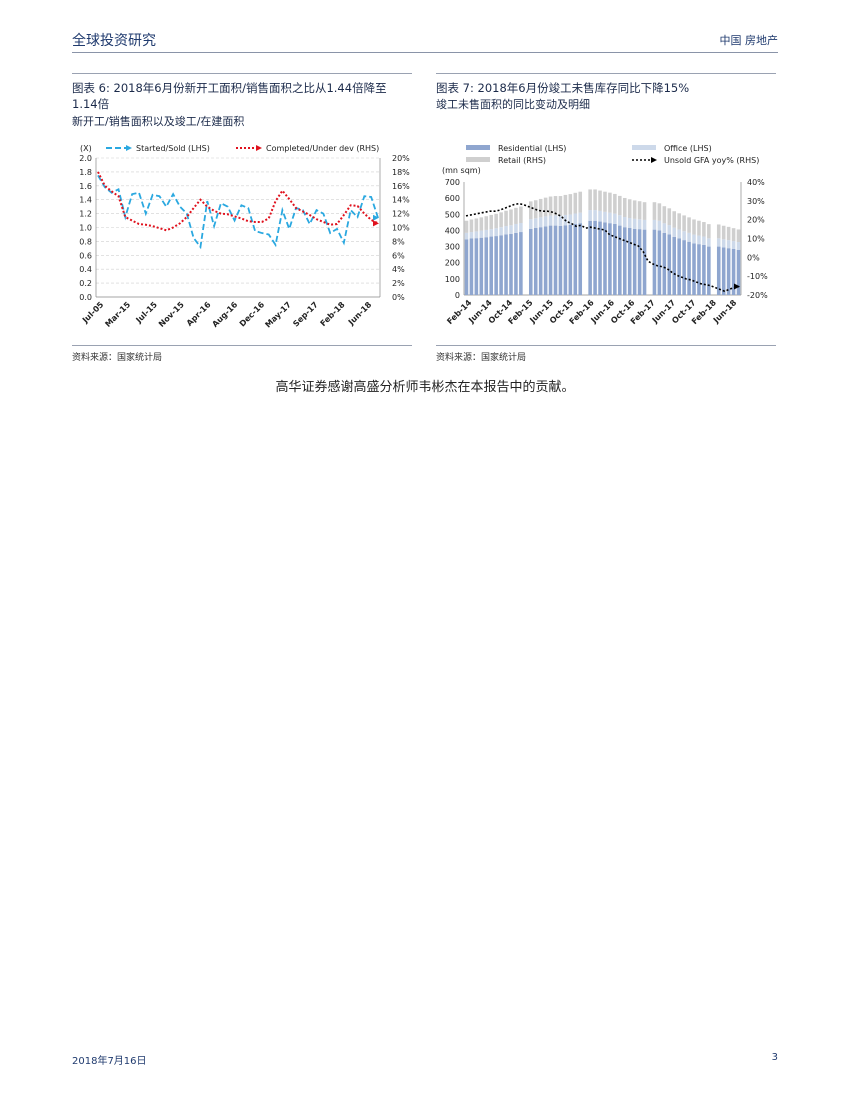 This screenshot has height=1100, width=850. I want to click on left-axis-unit: (mn sqm), so click(461, 170).